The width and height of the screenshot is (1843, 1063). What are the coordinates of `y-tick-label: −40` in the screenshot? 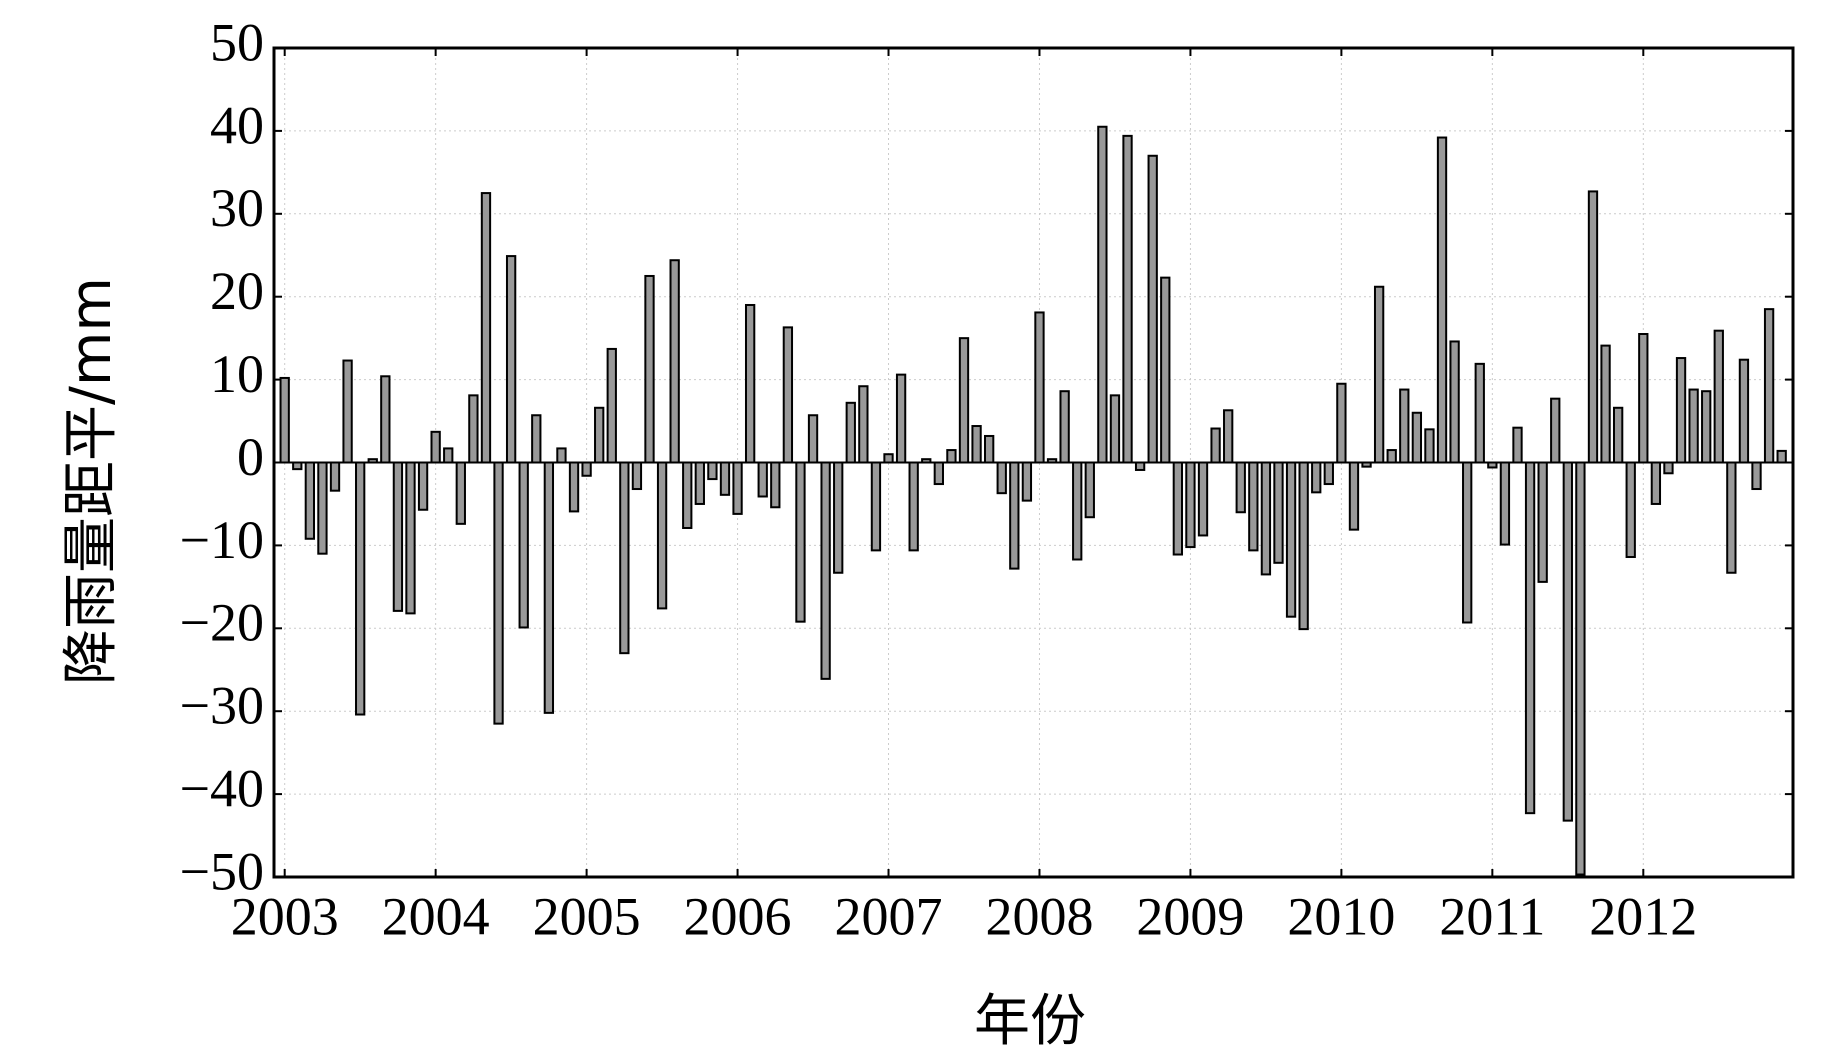 It's located at (222, 788).